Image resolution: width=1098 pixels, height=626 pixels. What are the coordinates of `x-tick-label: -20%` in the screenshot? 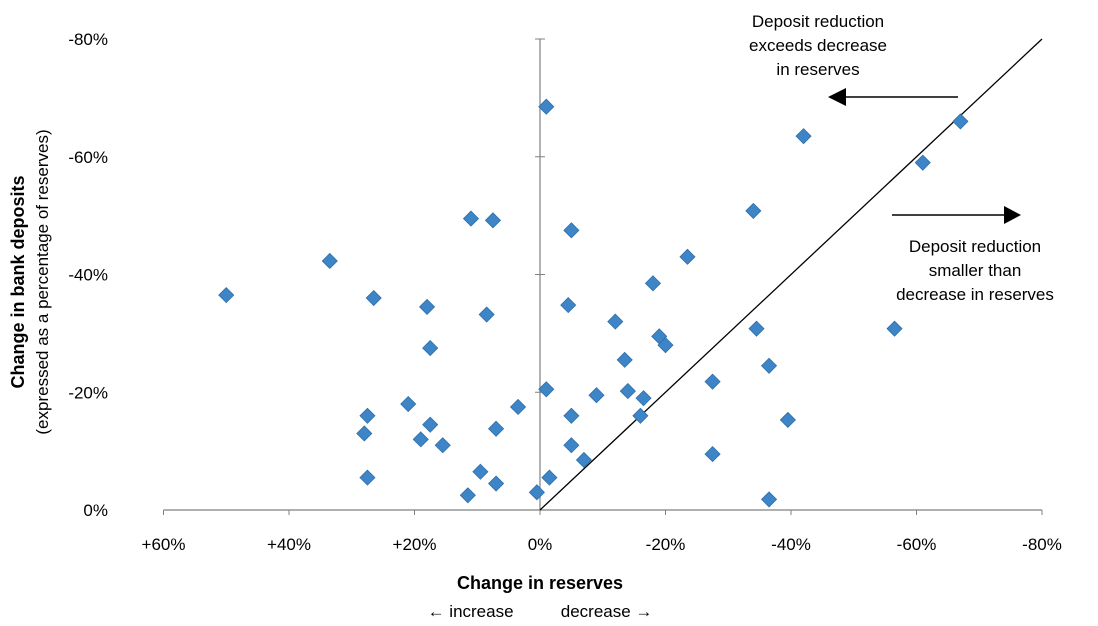 It's located at (666, 544).